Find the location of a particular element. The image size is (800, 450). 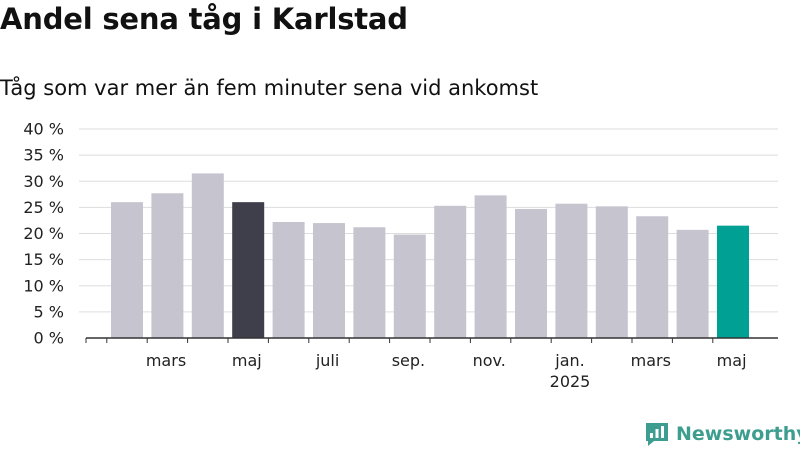

y-tick-label: 25 % is located at coordinates (43, 207).